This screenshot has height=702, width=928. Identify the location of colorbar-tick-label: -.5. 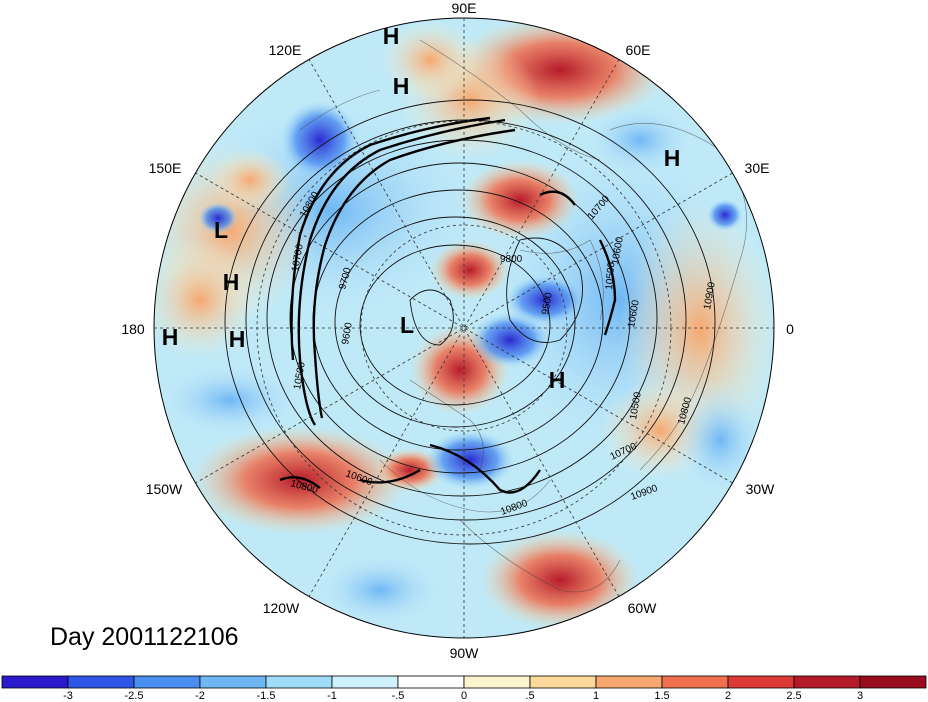
(398, 696).